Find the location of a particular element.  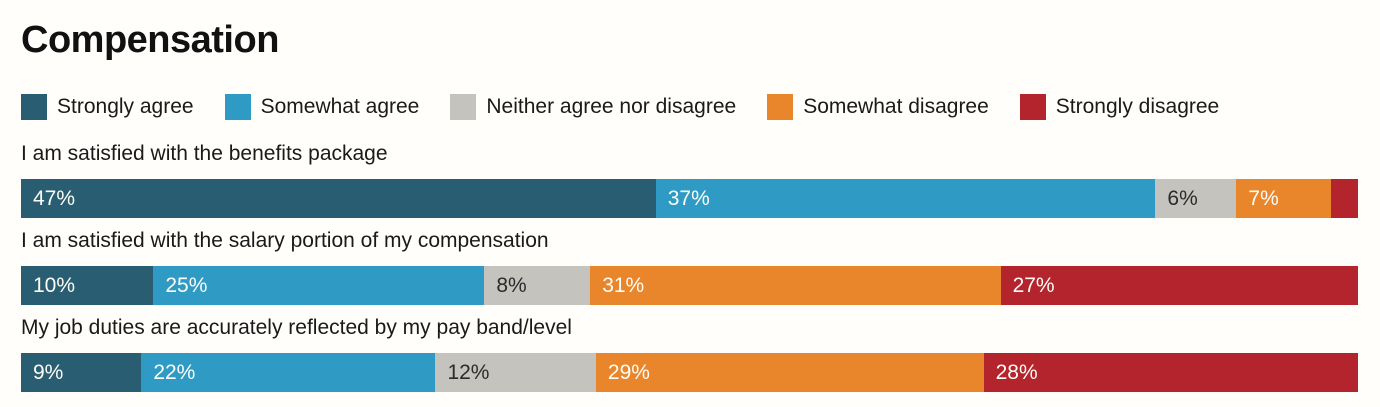

legend-item-neither-agree-nor-disagree: Neither agree nor disagree is located at coordinates (593, 107).